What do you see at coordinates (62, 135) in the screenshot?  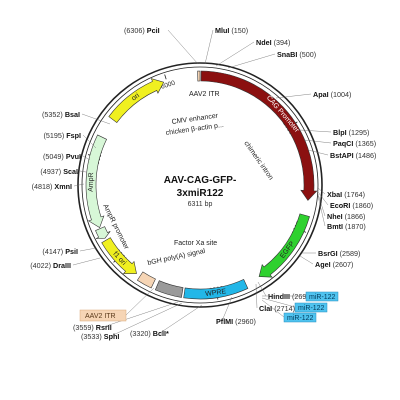 I see `site-label-fspi: (5195) FspI` at bounding box center [62, 135].